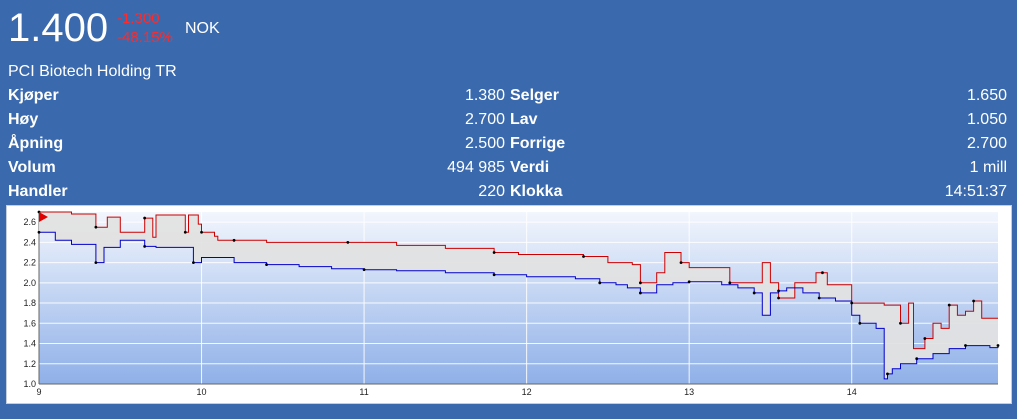 This screenshot has width=1017, height=419. I want to click on x-tick-label: 10, so click(202, 392).